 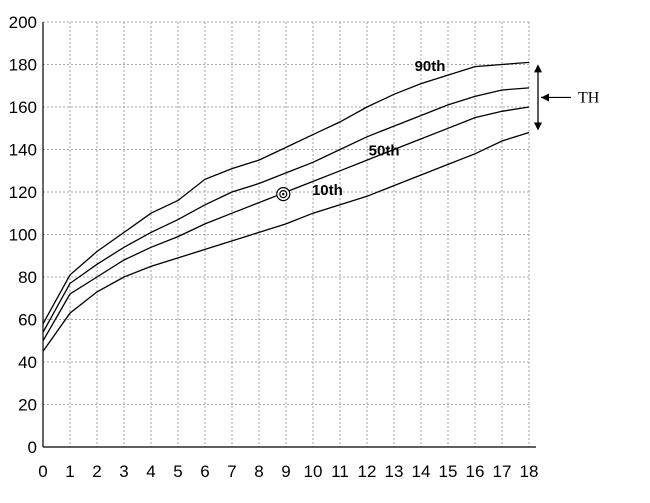 I want to click on y-tick-label: 20, so click(x=27, y=405).